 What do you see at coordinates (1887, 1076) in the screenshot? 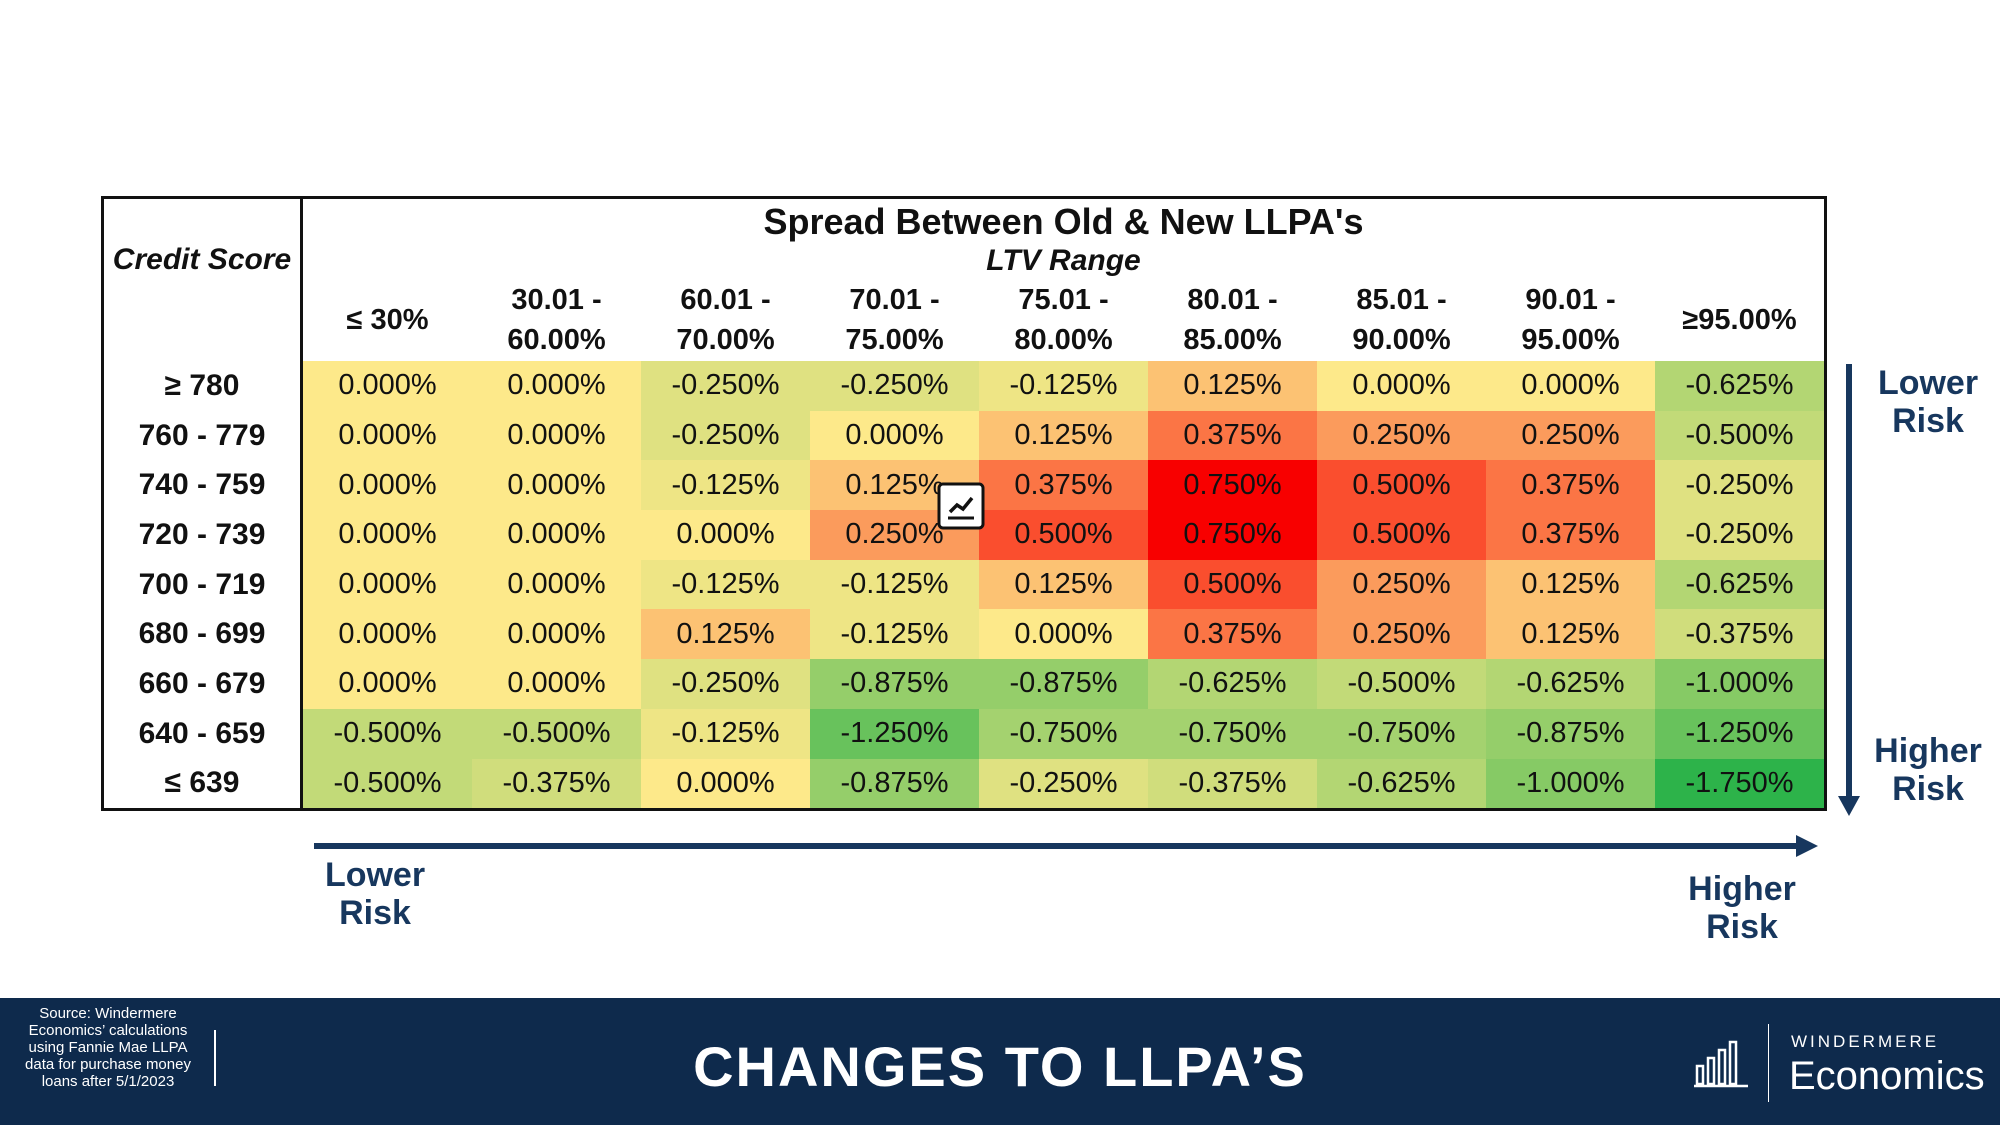
I see `brand-name-bottom: Economics` at bounding box center [1887, 1076].